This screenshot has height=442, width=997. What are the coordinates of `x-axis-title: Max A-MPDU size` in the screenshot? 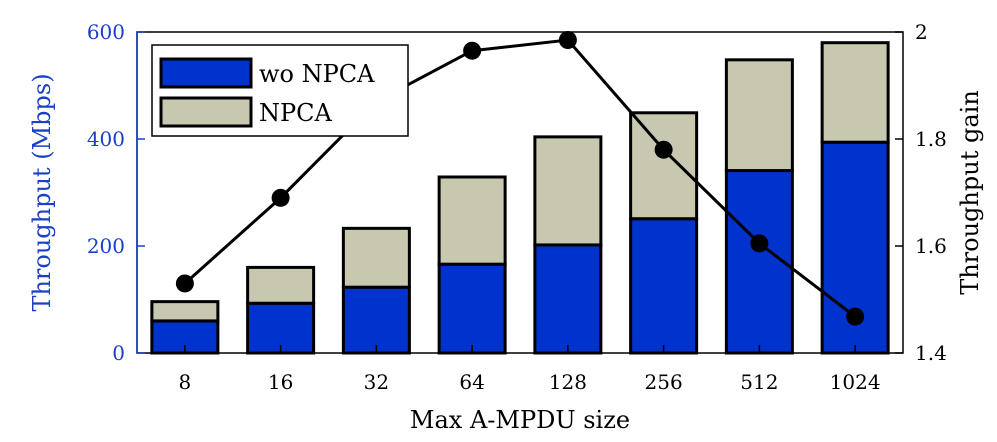 It's located at (520, 420).